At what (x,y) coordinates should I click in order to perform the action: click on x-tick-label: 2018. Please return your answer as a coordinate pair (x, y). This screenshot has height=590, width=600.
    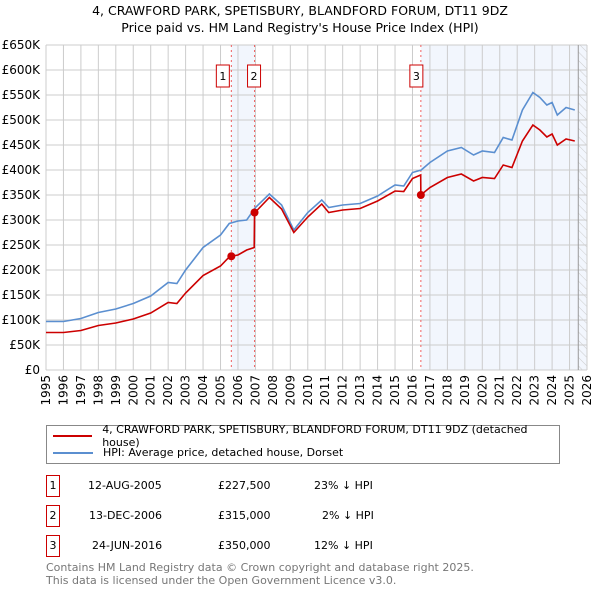
    Looking at the image, I should click on (447, 390).